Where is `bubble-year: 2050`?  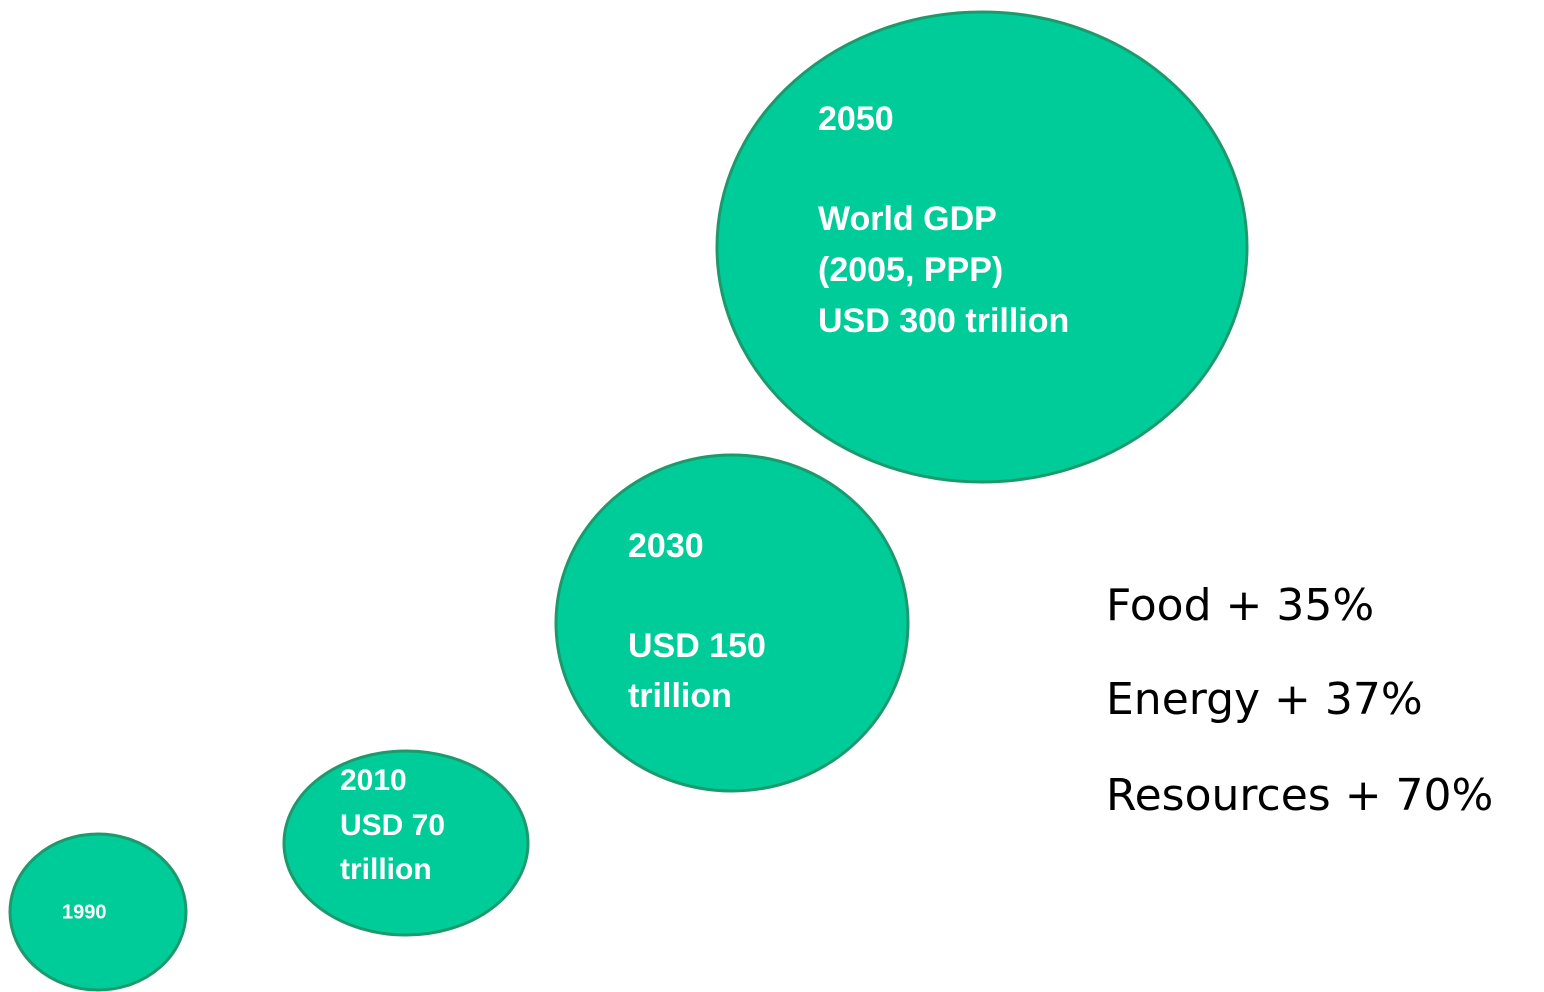
bubble-year: 2050 is located at coordinates (856, 119).